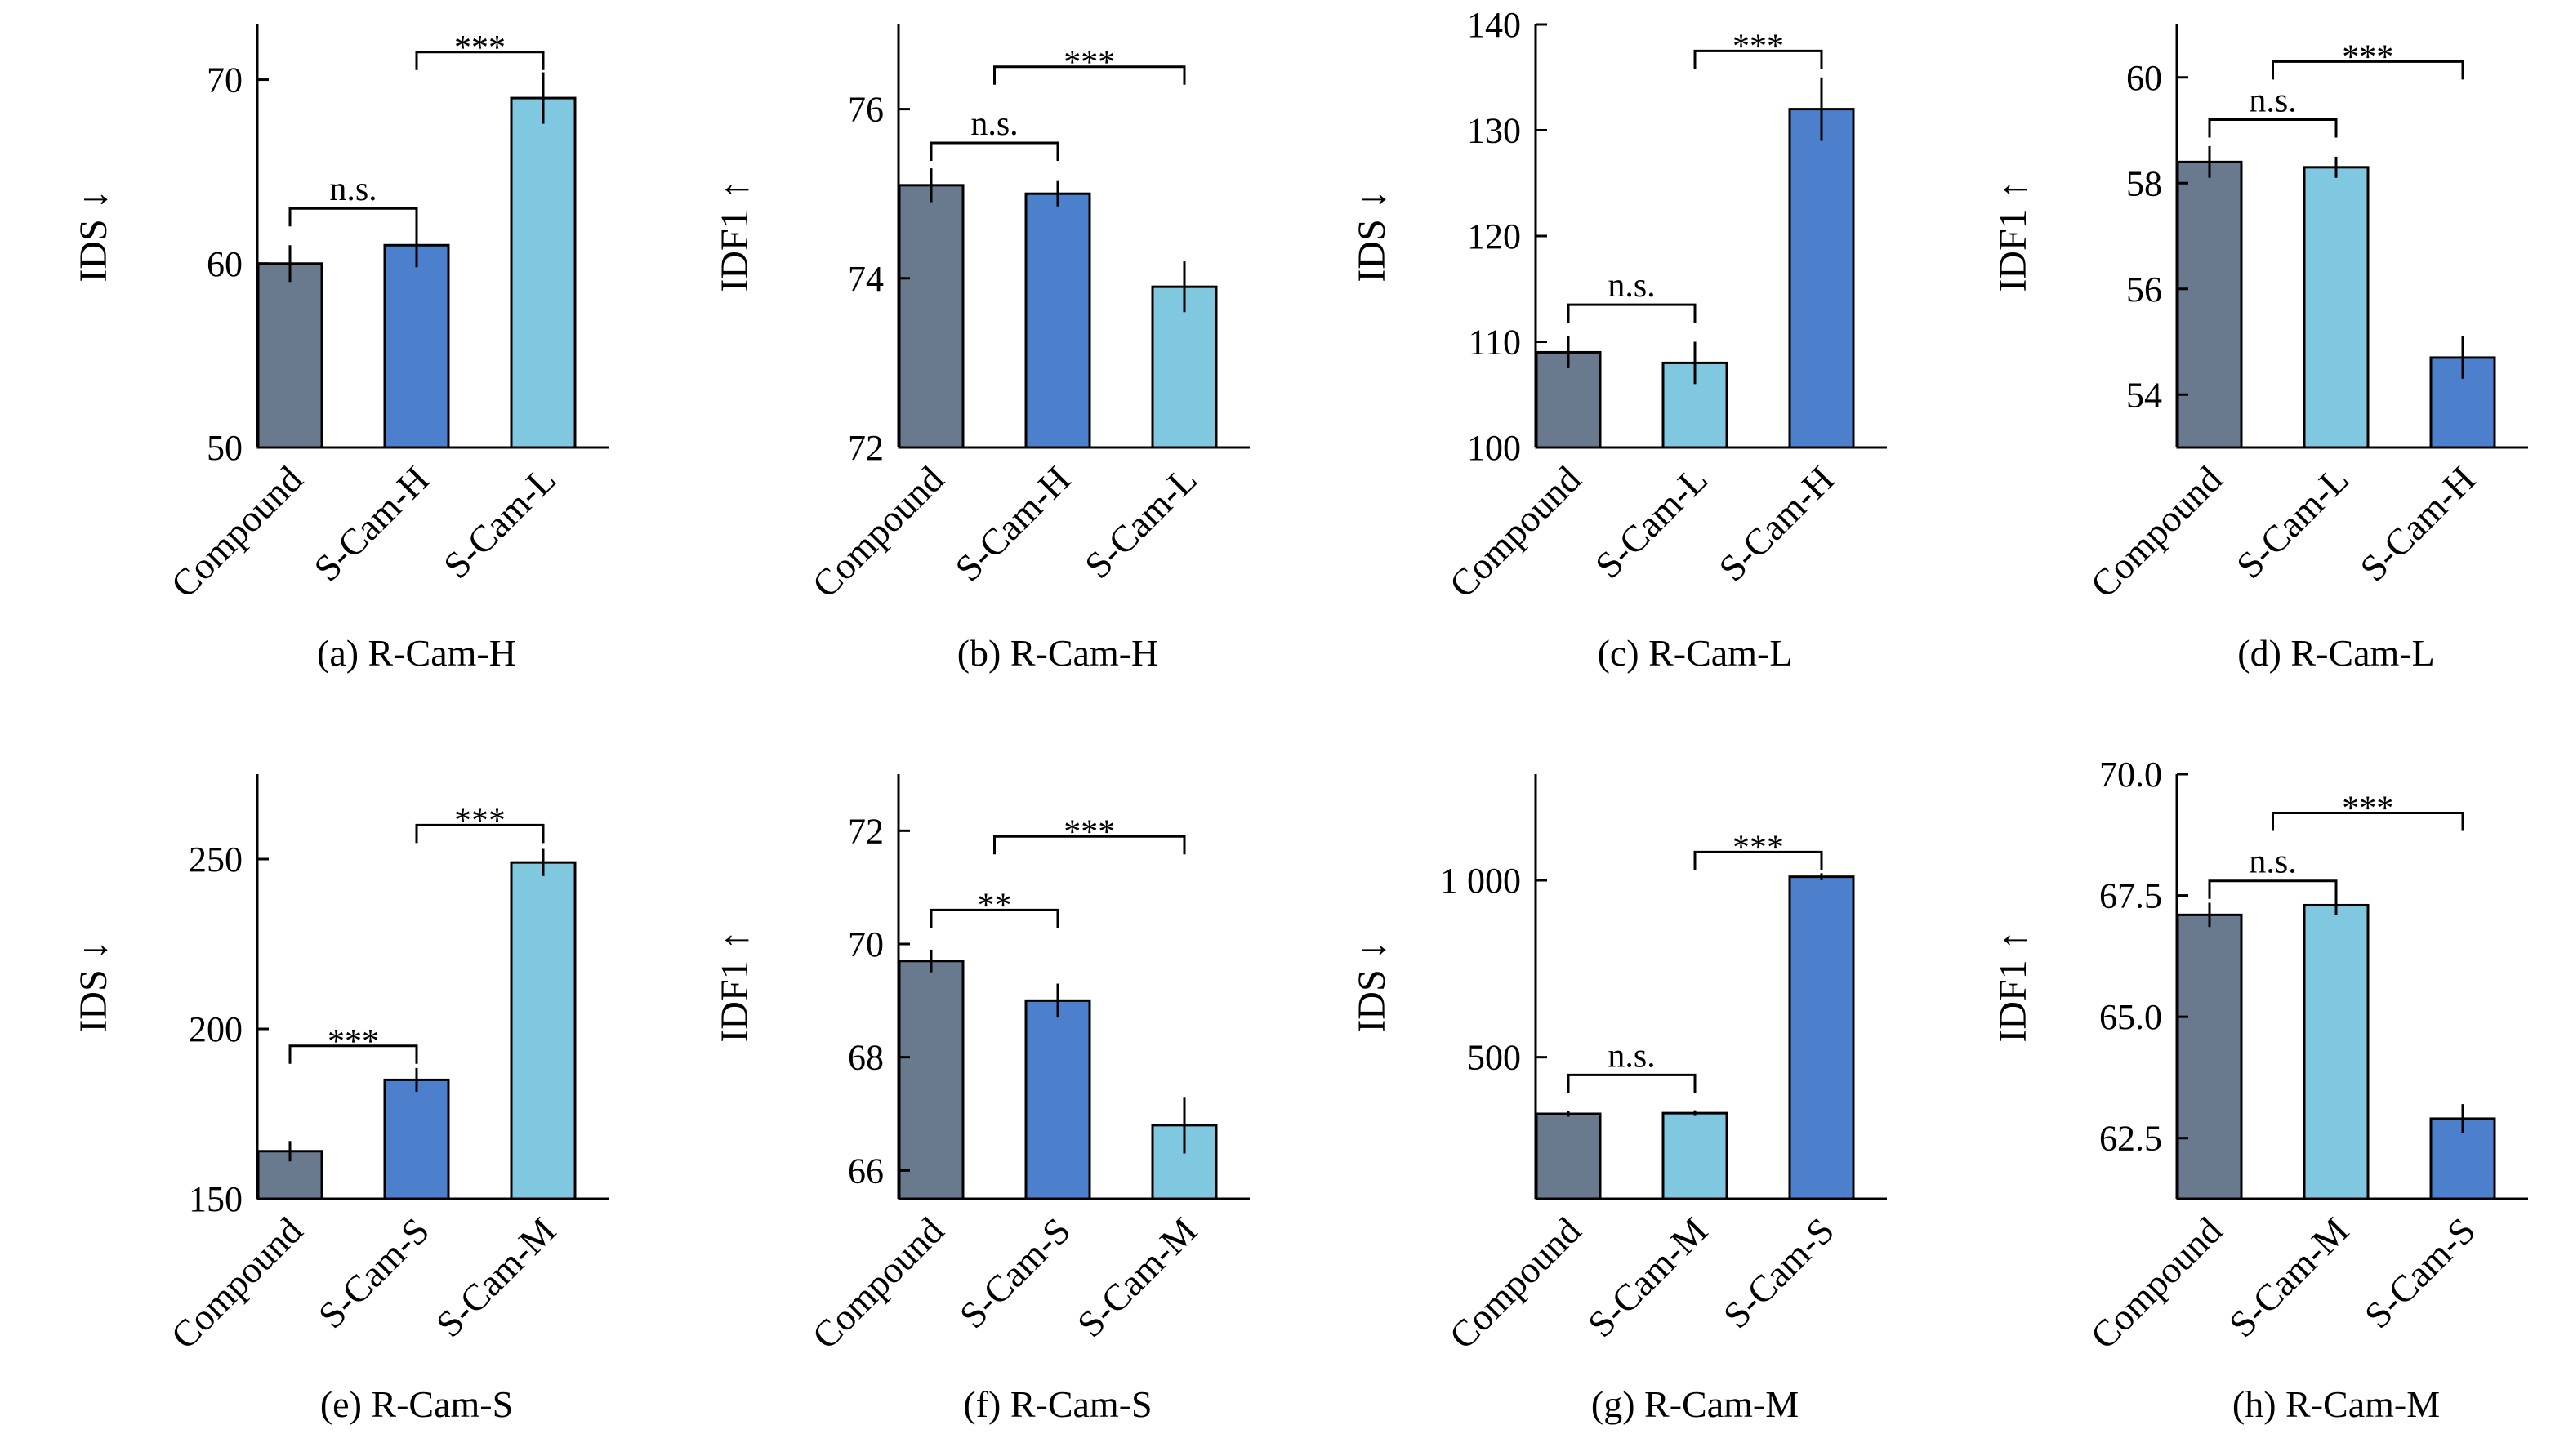 The width and height of the screenshot is (2573, 1456). Describe the element at coordinates (1494, 25) in the screenshot. I see `y-tick-label: 140` at that location.